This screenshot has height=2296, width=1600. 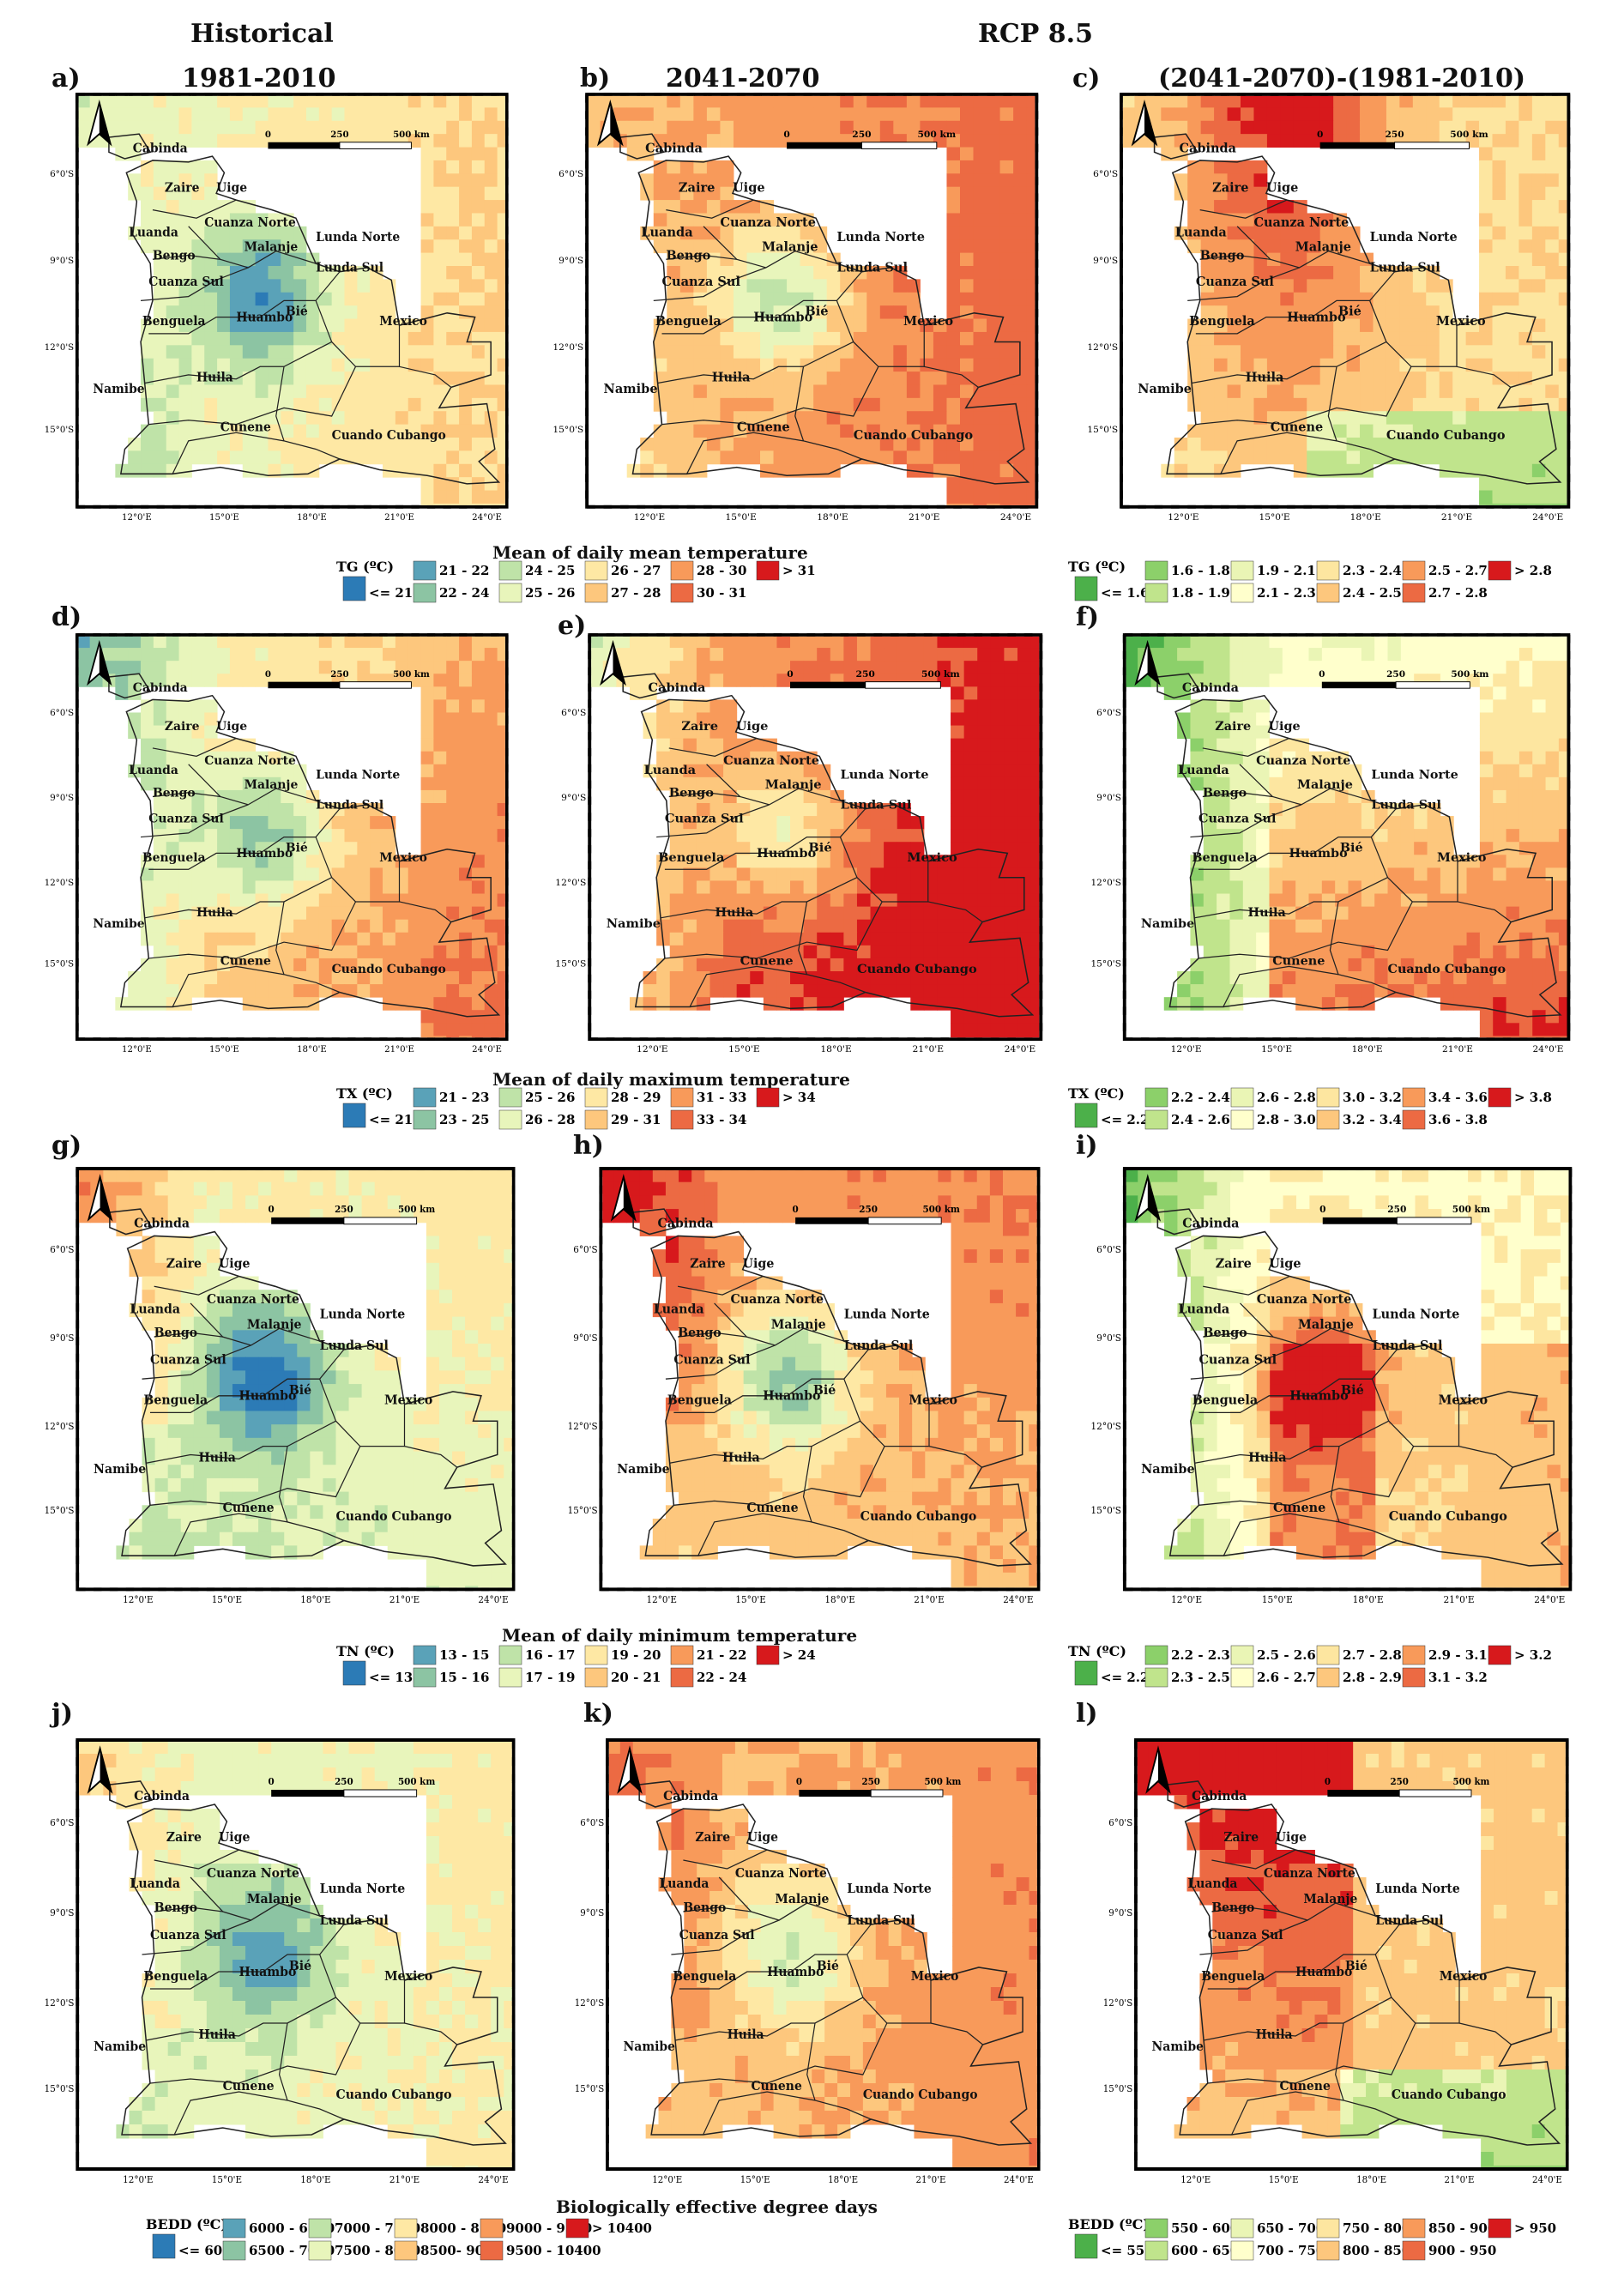 What do you see at coordinates (1088, 617) in the screenshot?
I see `panel-label-f: f)` at bounding box center [1088, 617].